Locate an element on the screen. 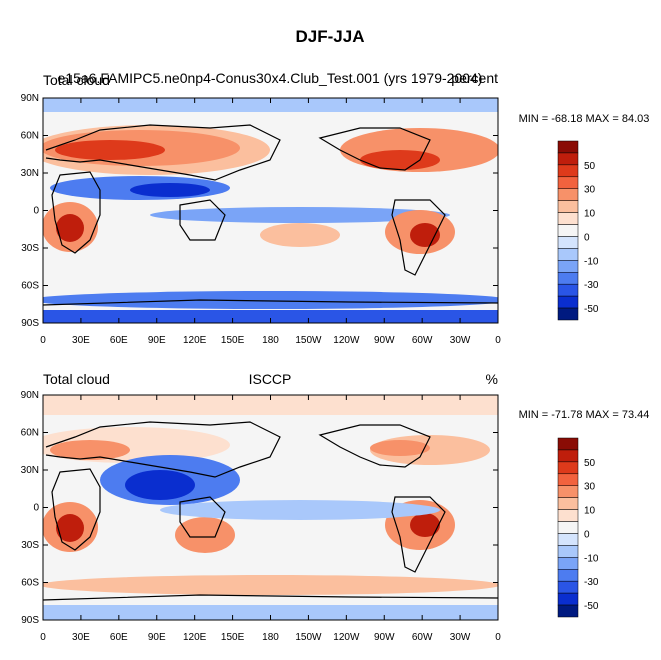 This screenshot has height=660, width=661. panel-2-stats: MIN = -71.78 MAX = 73.44 is located at coordinates (584, 415).